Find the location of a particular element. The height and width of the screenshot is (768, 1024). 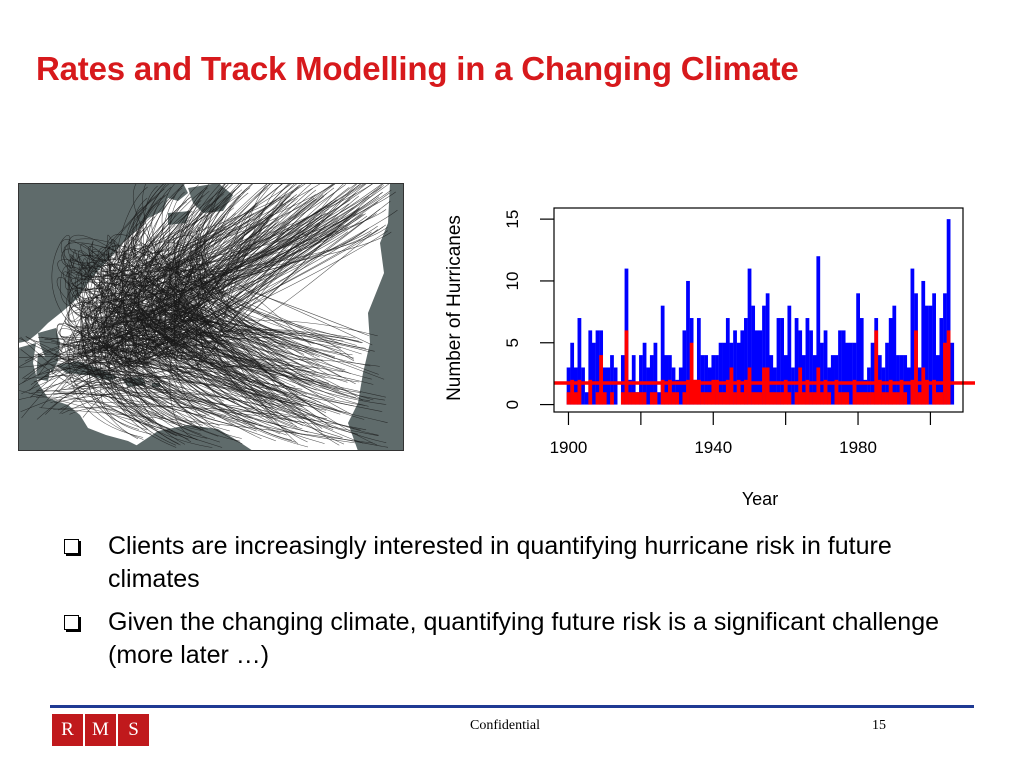

x-tick-label: 1940 is located at coordinates (713, 447).